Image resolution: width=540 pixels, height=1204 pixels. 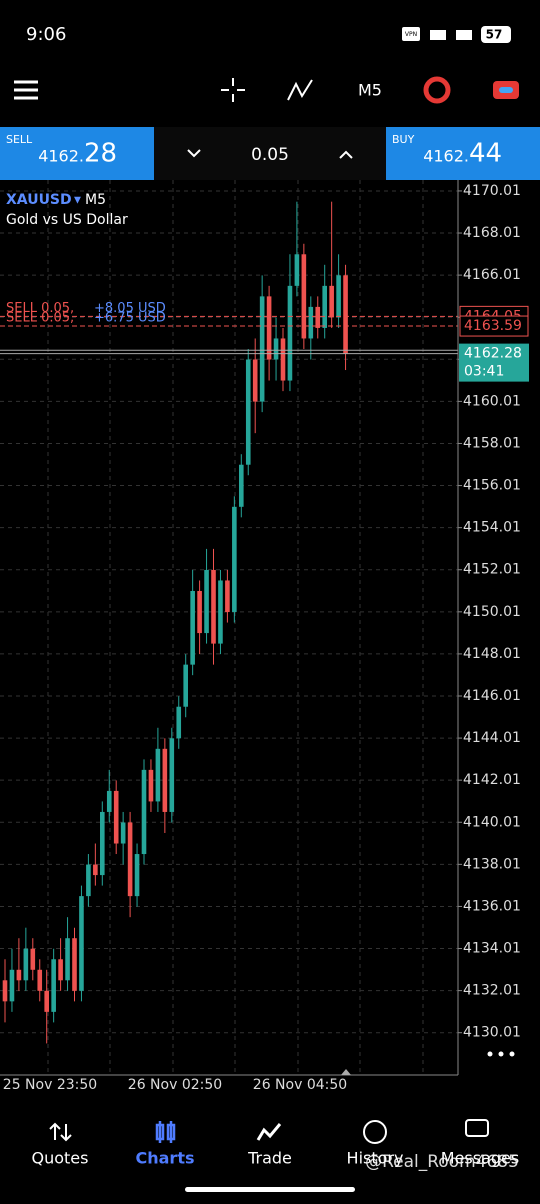 What do you see at coordinates (480, 1158) in the screenshot?
I see `nav-item: Messages` at bounding box center [480, 1158].